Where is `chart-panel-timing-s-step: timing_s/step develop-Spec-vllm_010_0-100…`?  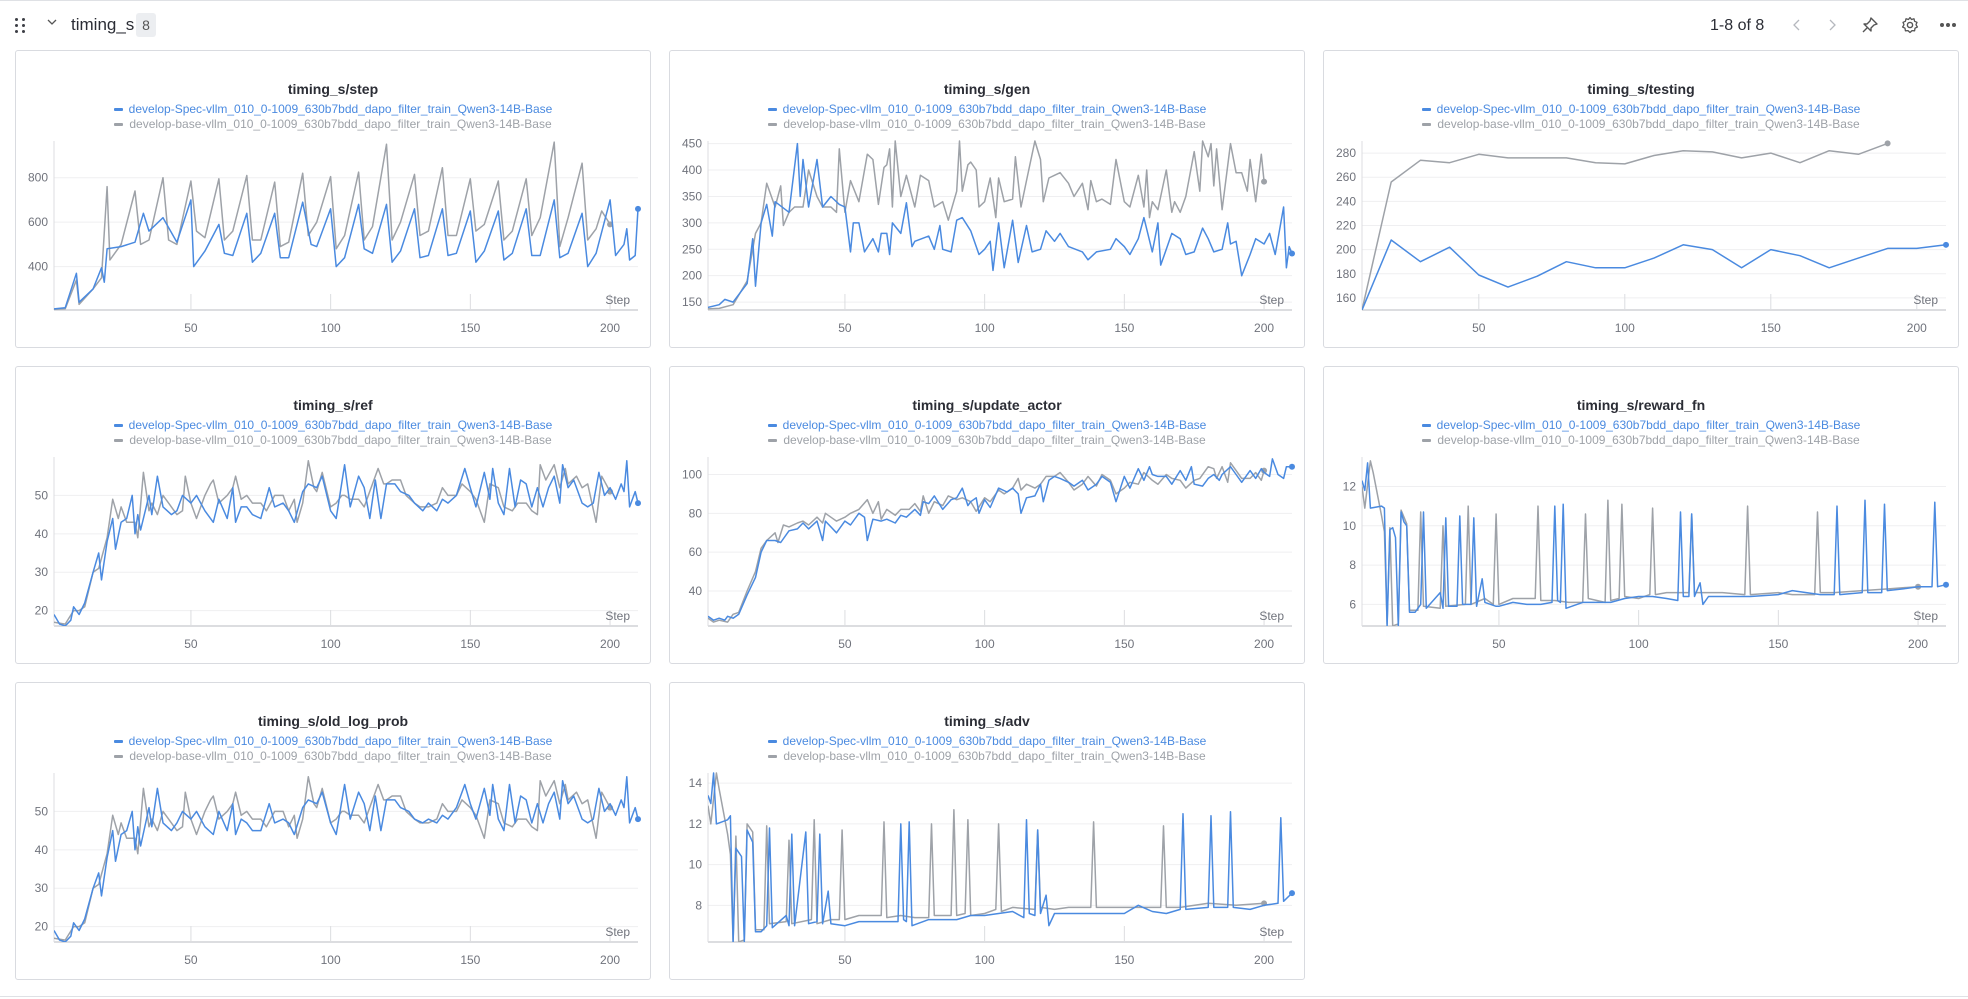
chart-panel-timing-s-step: timing_s/step develop-Spec-vllm_010_0-100… is located at coordinates (333, 199).